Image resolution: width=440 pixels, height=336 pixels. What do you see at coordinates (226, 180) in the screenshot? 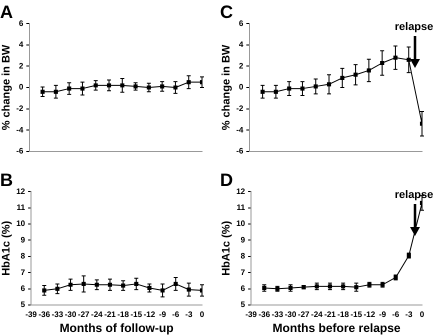
I see `chart-title: D` at bounding box center [226, 180].